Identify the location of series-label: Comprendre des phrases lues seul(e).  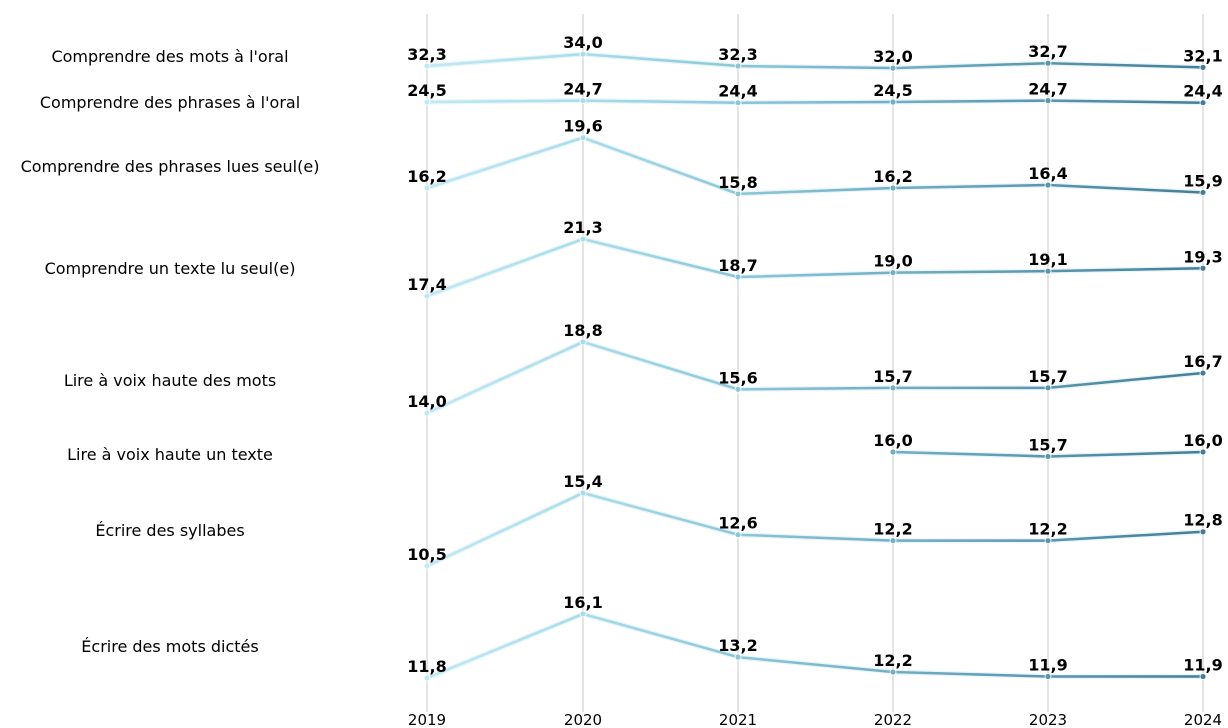
(170, 166).